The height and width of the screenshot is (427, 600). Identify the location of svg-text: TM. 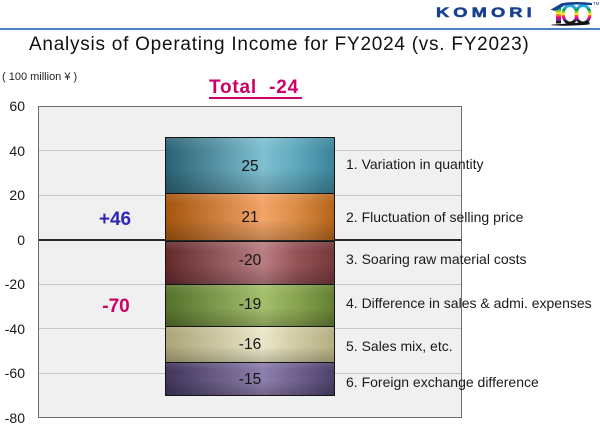
(596, 3).